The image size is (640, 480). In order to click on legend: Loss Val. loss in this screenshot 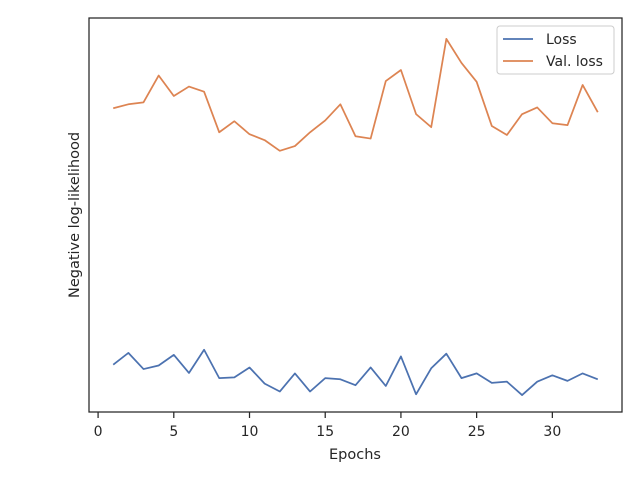, I will do `click(555, 50)`.